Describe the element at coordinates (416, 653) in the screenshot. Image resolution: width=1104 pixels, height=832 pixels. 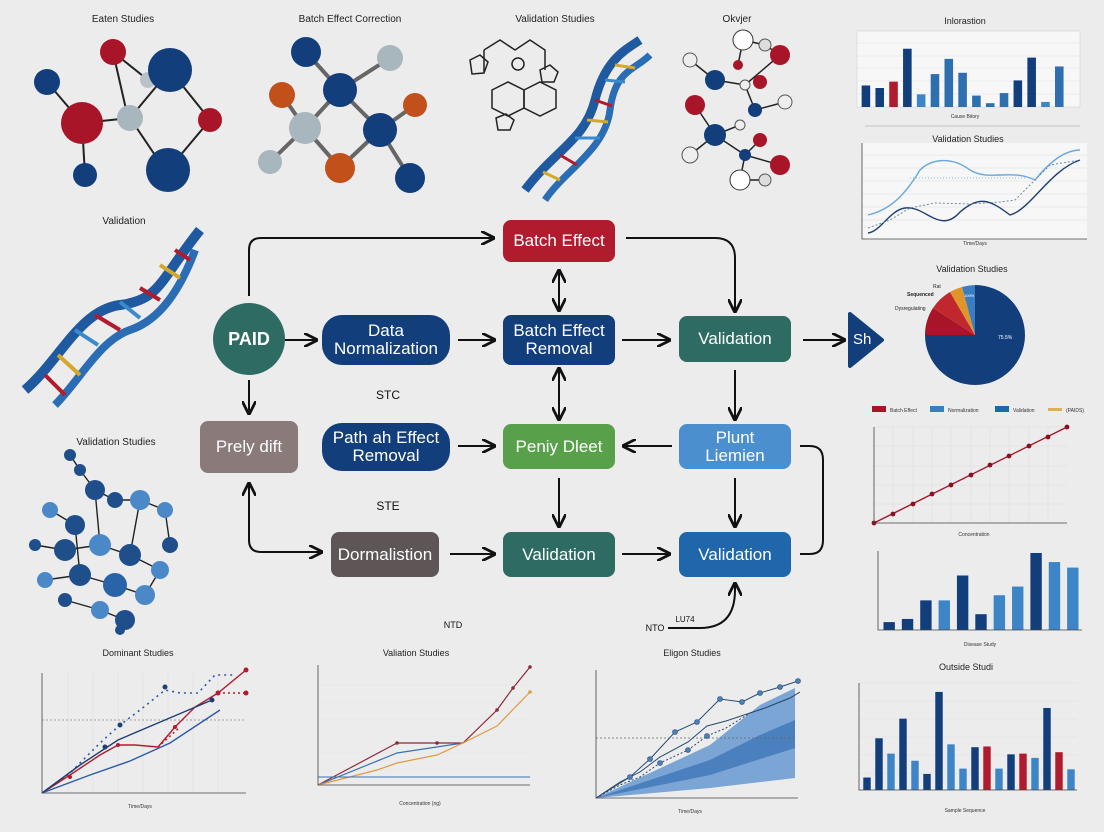
I see `chart-title-bottom-mid: Valiation Studies` at that location.